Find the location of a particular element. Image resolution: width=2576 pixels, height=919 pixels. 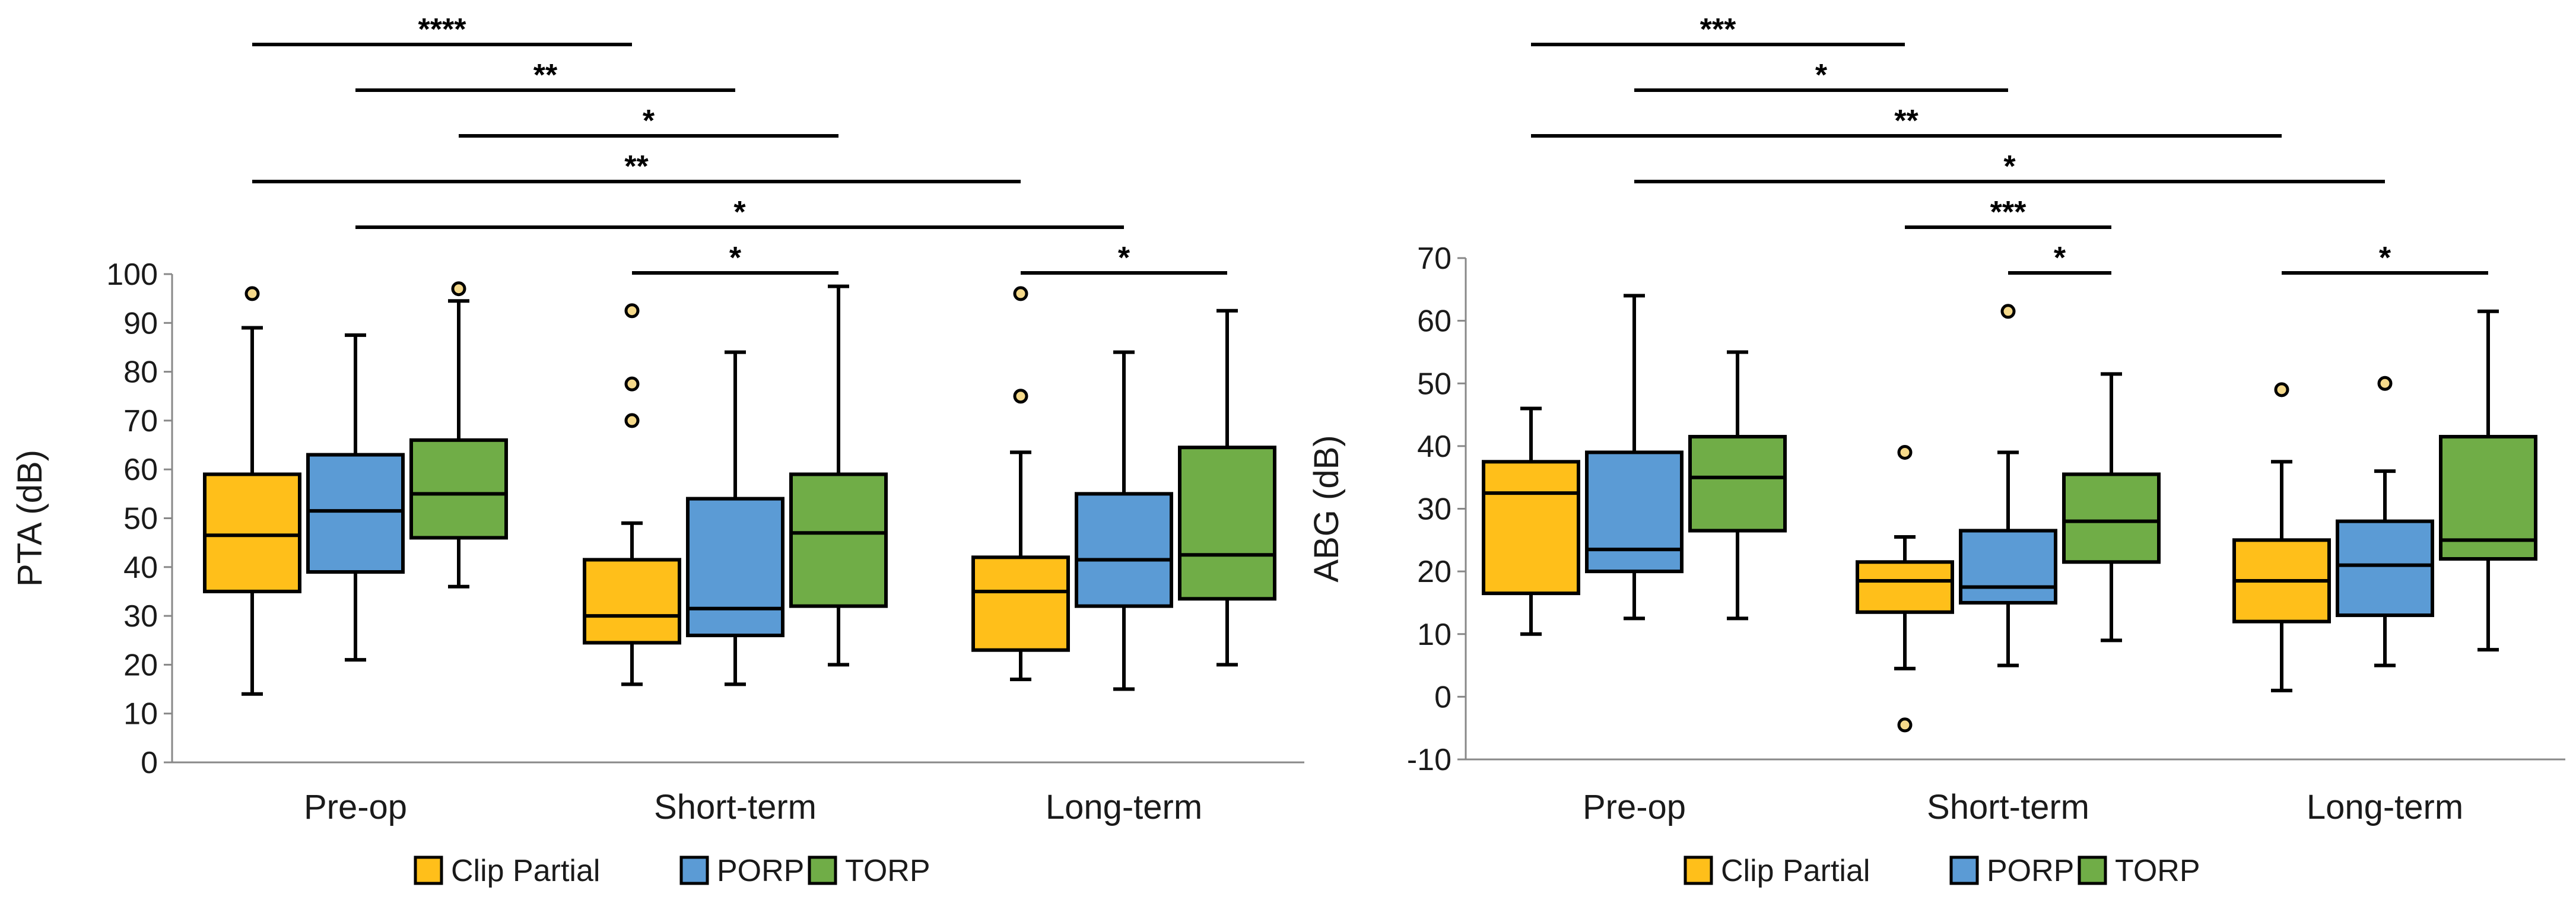

y-tick-label: 90 is located at coordinates (140, 323).